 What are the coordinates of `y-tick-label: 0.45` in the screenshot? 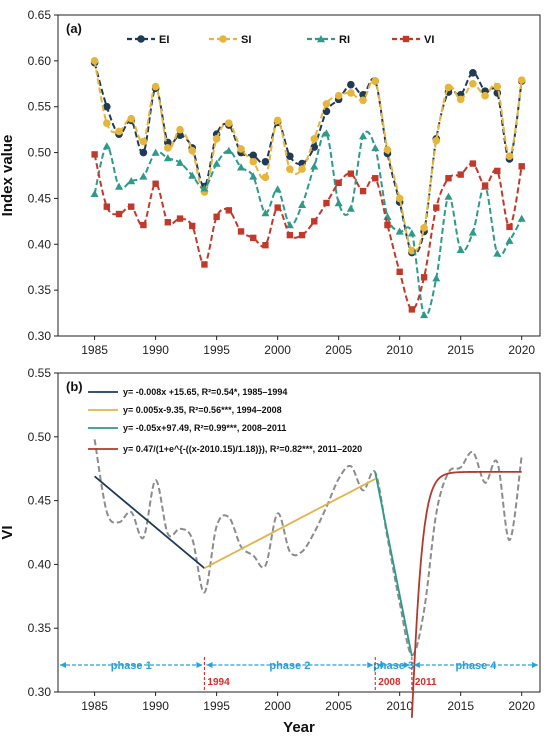 It's located at (40, 198).